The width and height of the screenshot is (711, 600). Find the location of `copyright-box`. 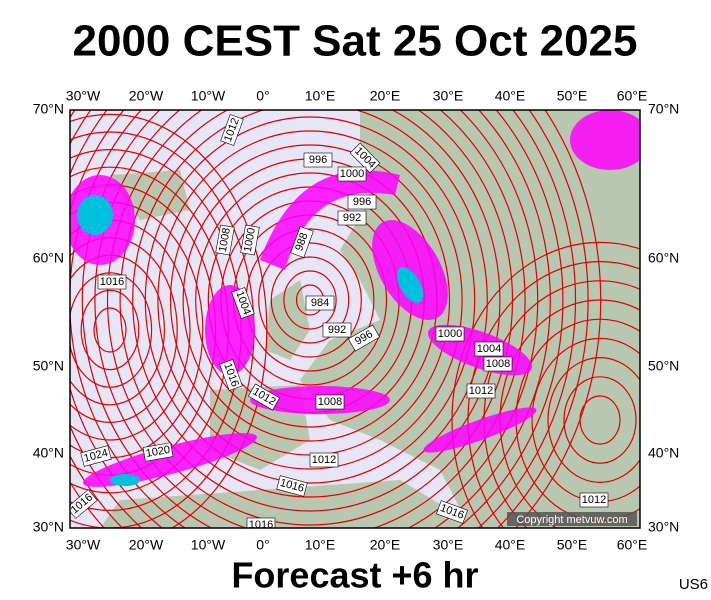

copyright-box is located at coordinates (572, 519).